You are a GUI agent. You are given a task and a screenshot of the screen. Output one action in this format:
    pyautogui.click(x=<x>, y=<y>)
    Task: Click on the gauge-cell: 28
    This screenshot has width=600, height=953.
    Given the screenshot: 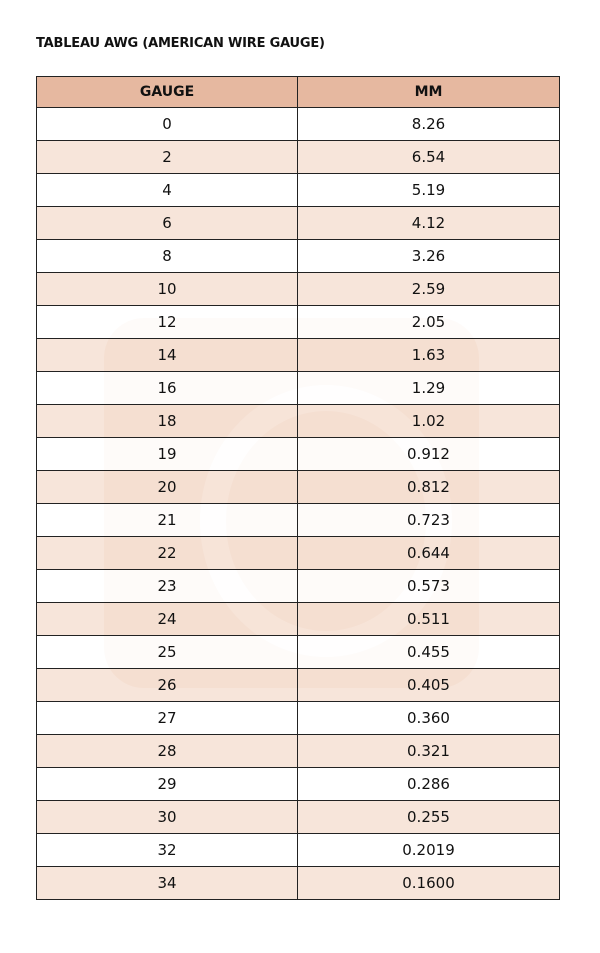 What is the action you would take?
    pyautogui.click(x=167, y=751)
    